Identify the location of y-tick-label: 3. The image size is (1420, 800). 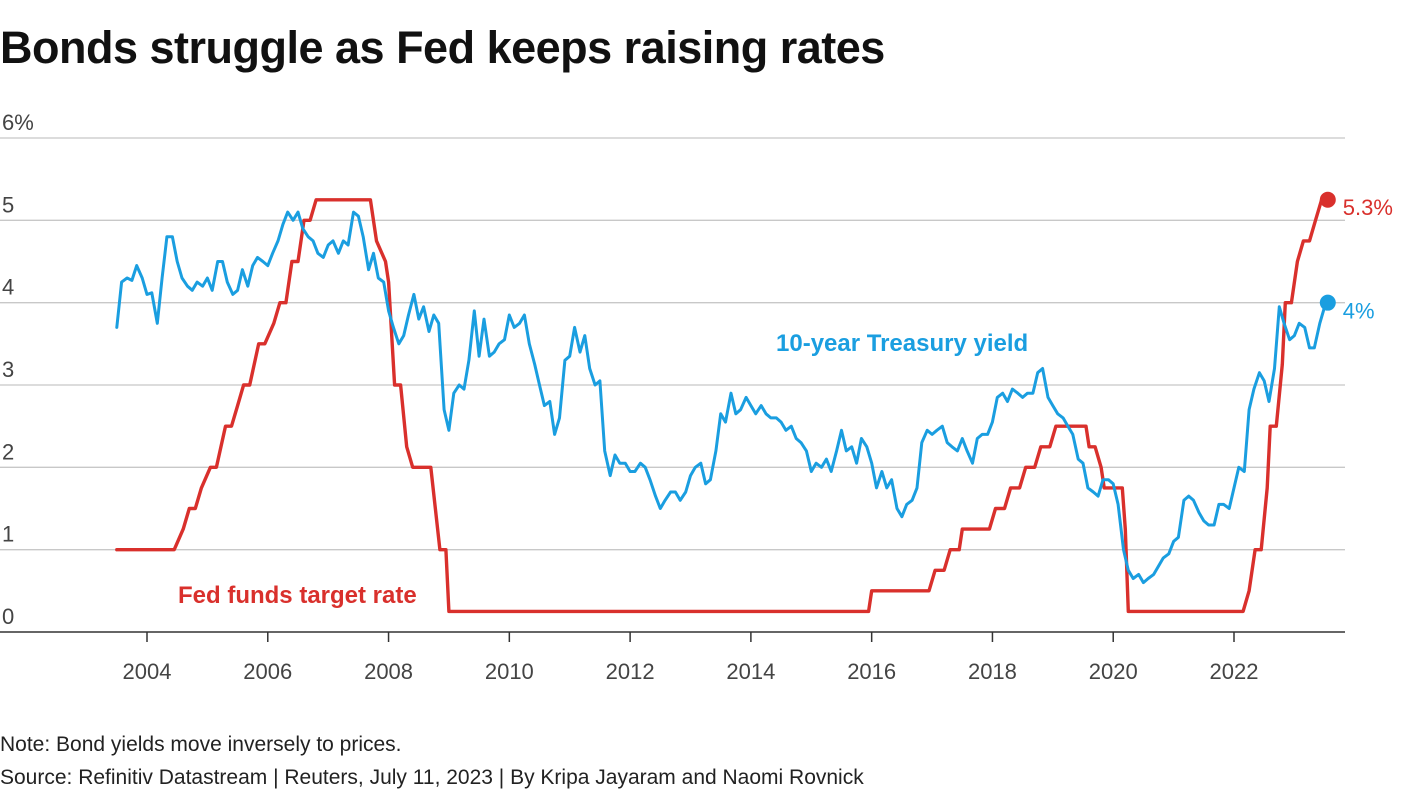
(8, 369).